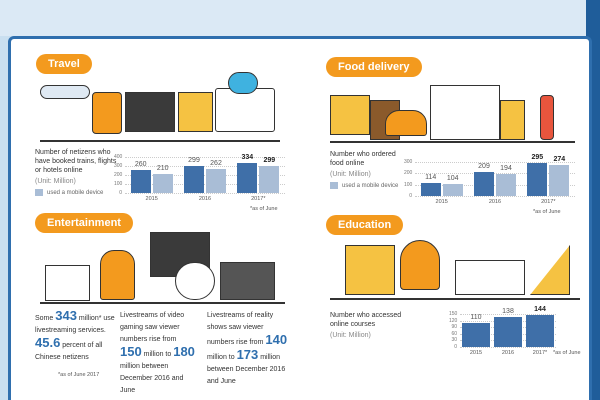 The image size is (600, 400). I want to click on bag-icon, so click(512, 120).